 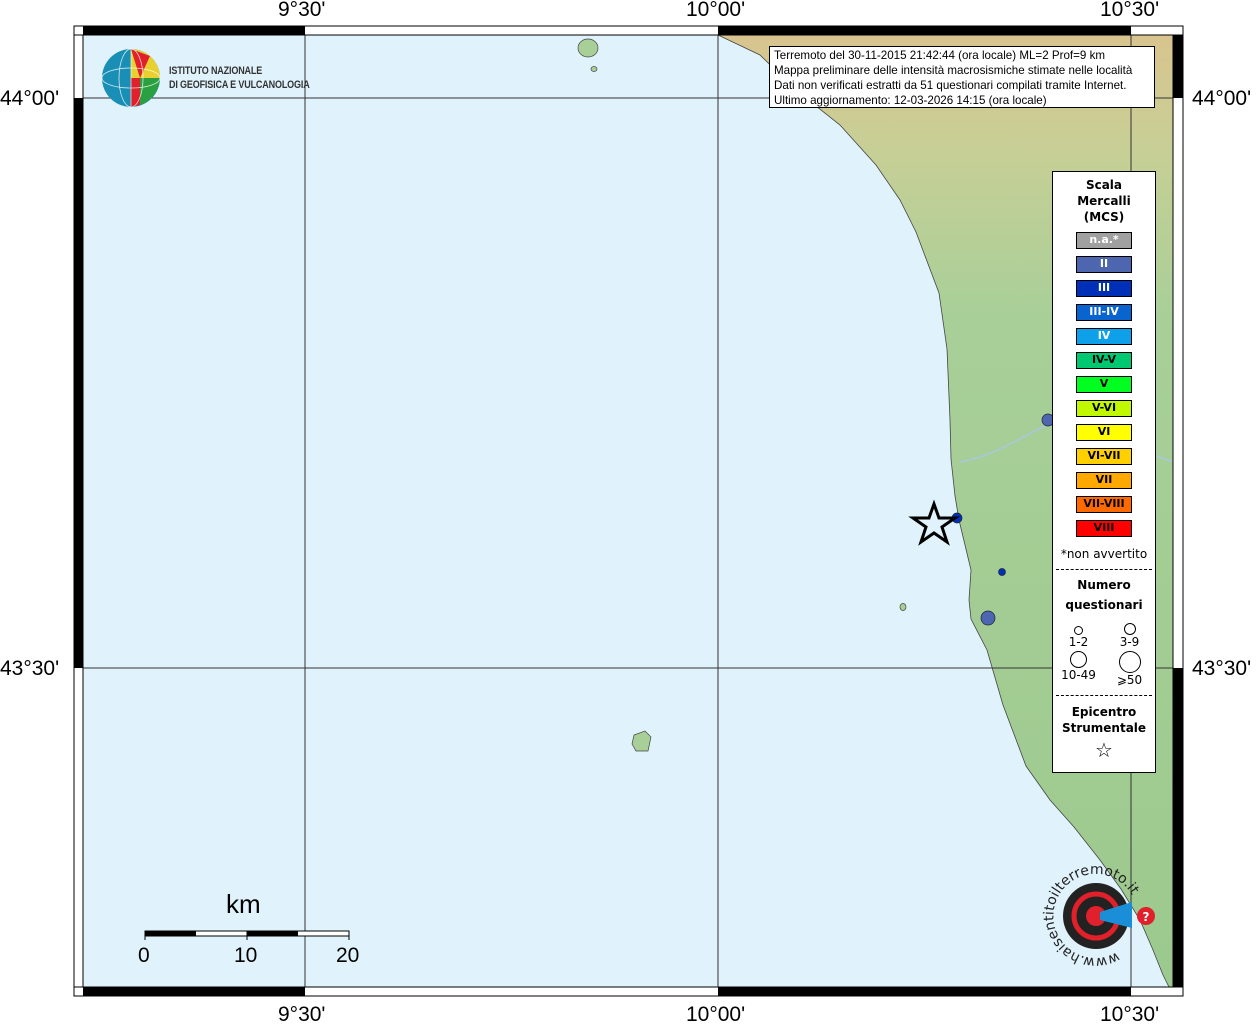 I want to click on scale-tick-label: 10, so click(x=246, y=955).